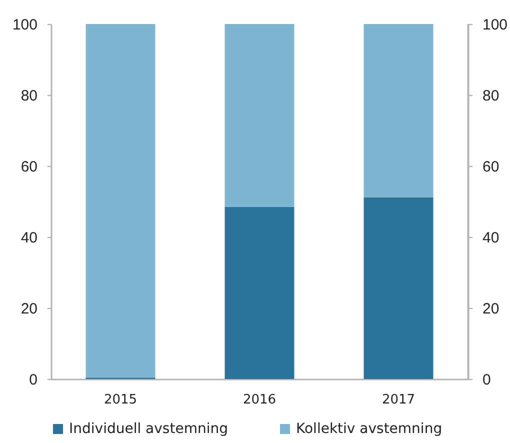  Describe the element at coordinates (29, 238) in the screenshot. I see `y-tick-label: 40` at that location.